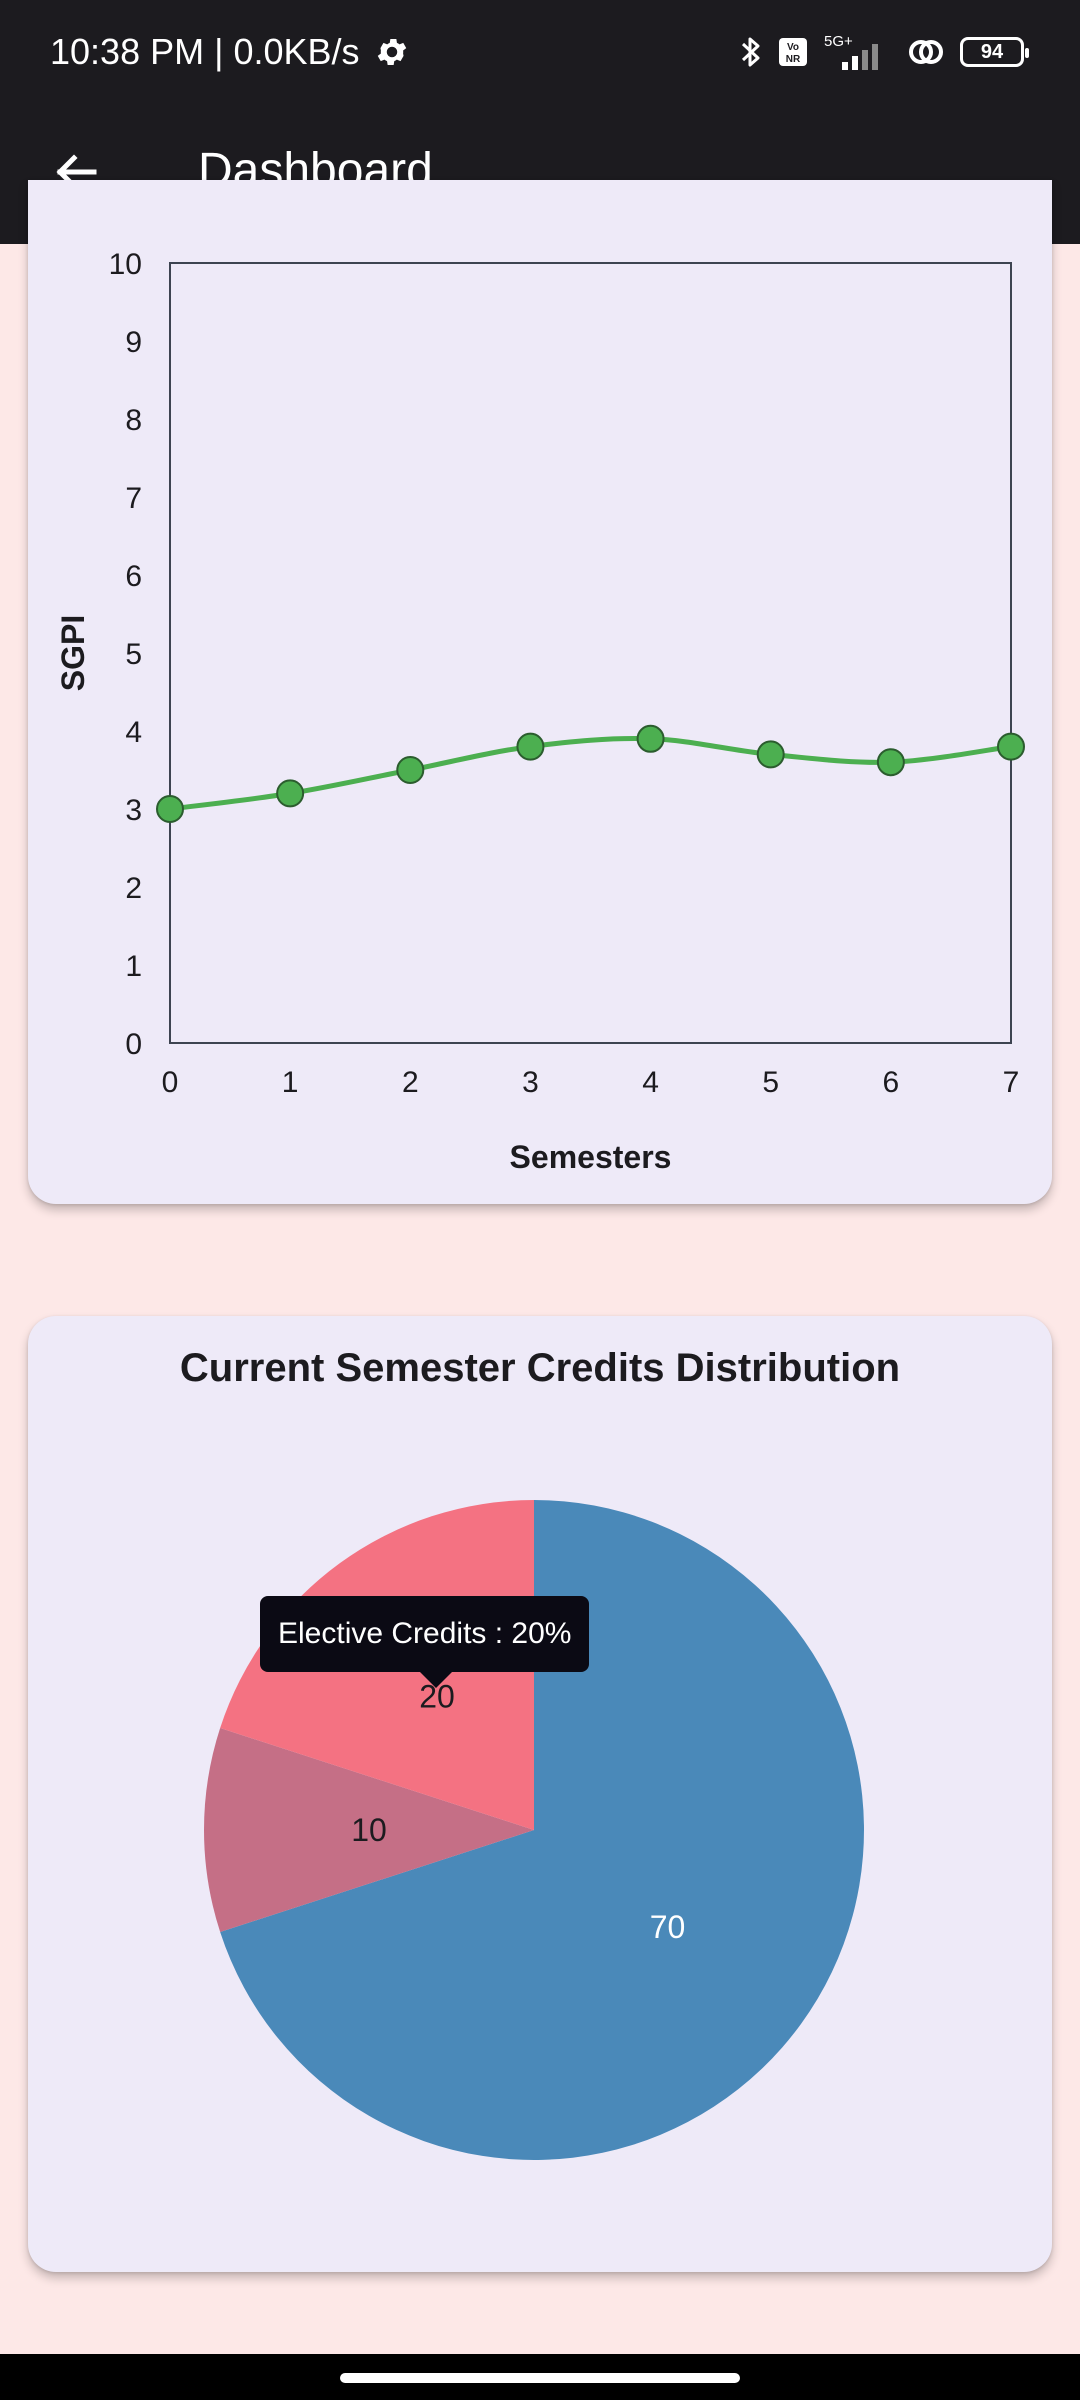 The image size is (1080, 2400). What do you see at coordinates (838, 41) in the screenshot?
I see `network-type-label: 5G+` at bounding box center [838, 41].